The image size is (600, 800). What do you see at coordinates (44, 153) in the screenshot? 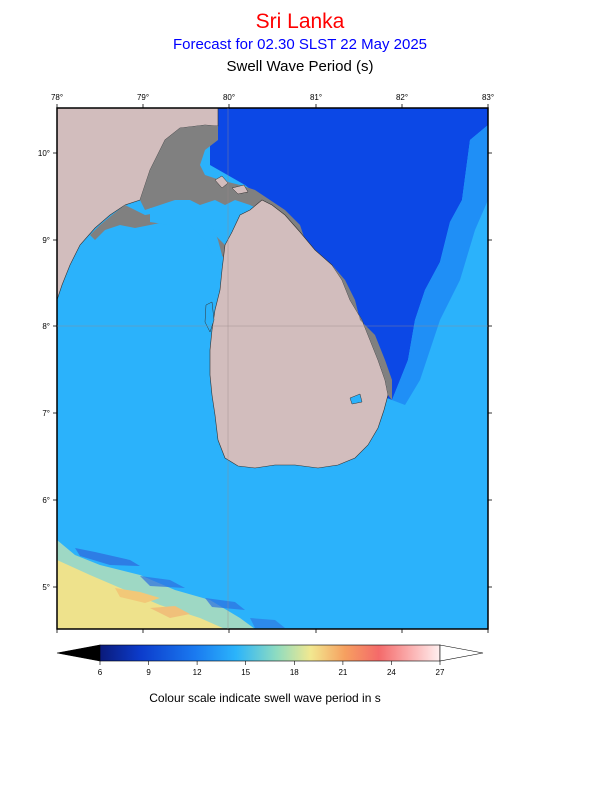
I see `lat-label-10: 10°` at bounding box center [44, 153].